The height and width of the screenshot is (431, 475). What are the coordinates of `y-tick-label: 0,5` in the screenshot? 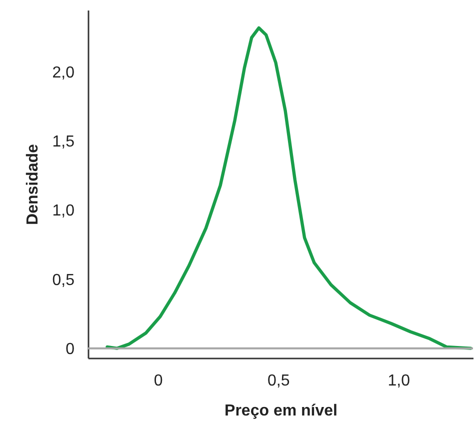 It's located at (63, 280).